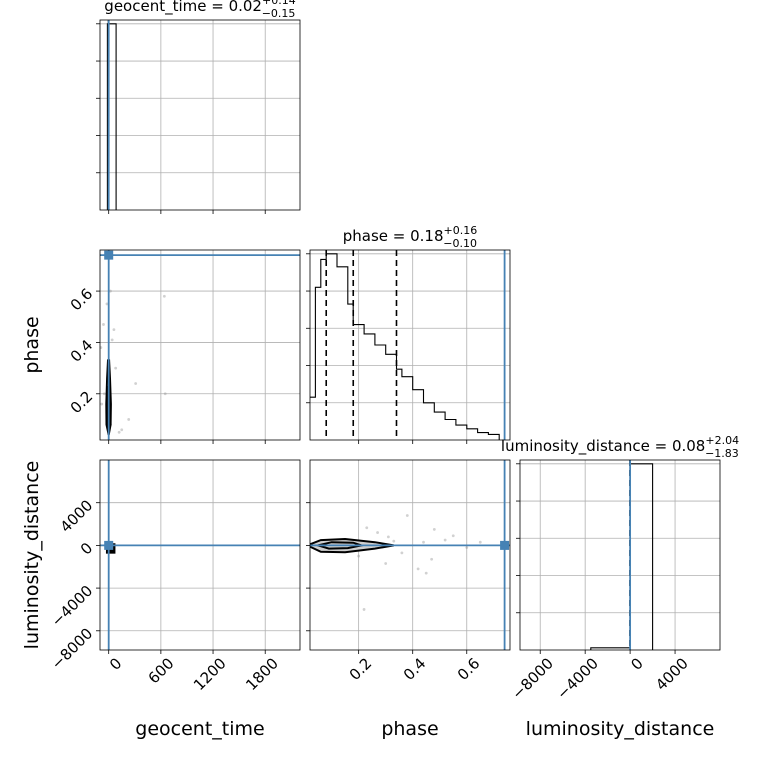 The width and height of the screenshot is (760, 760). What do you see at coordinates (405, 346) in the screenshot?
I see `histogram-phase` at bounding box center [405, 346].